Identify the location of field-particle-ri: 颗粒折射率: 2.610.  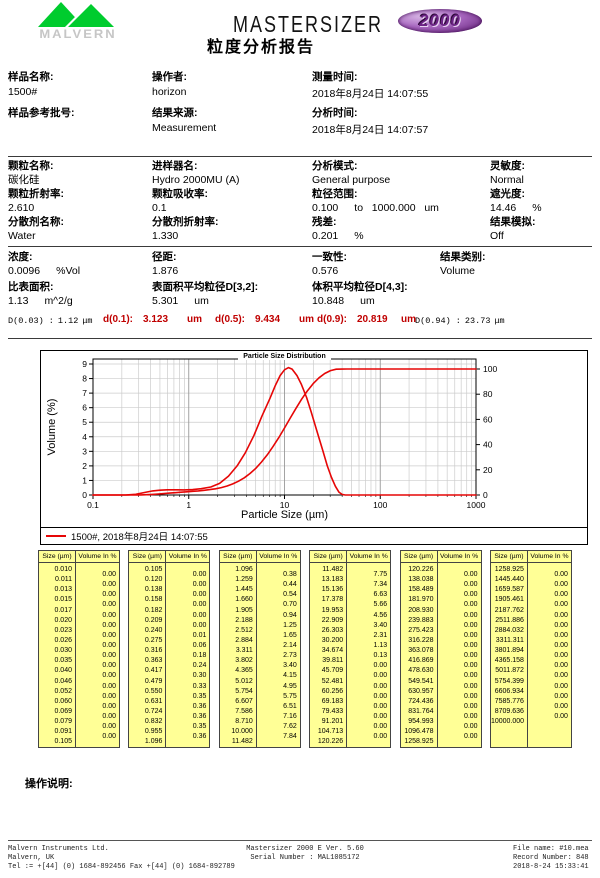
(36, 201).